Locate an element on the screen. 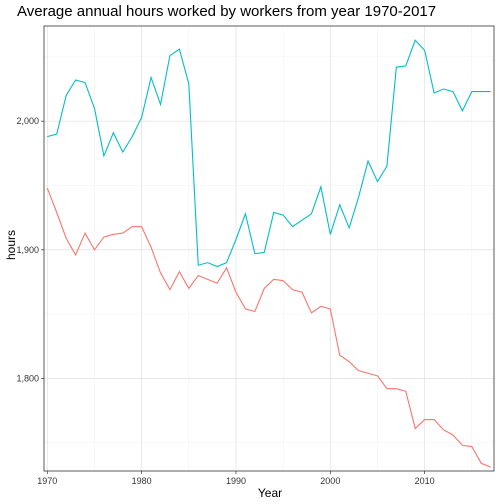 Image resolution: width=504 pixels, height=504 pixels. x-axis: 1970 1980 1990 2000 2010 is located at coordinates (236, 478).